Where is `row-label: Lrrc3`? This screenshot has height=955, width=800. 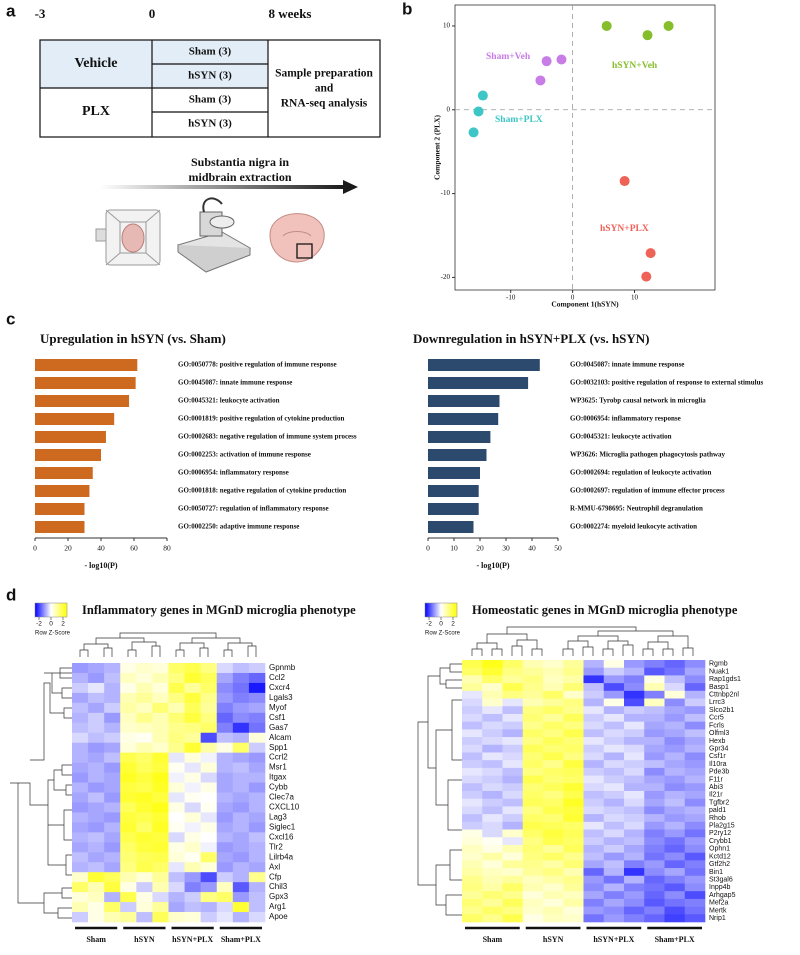
row-label: Lrrc3 is located at coordinates (717, 702).